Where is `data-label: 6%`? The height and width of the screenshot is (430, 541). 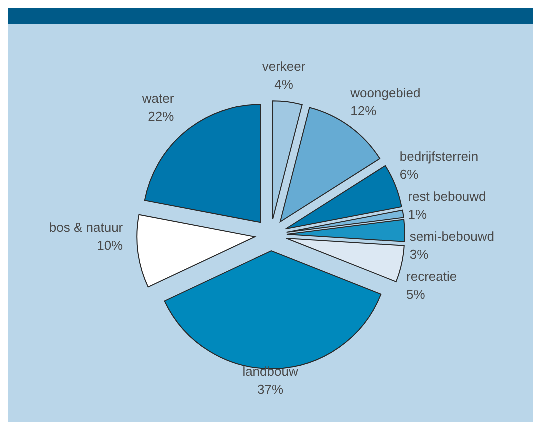
data-label: 6% is located at coordinates (410, 174).